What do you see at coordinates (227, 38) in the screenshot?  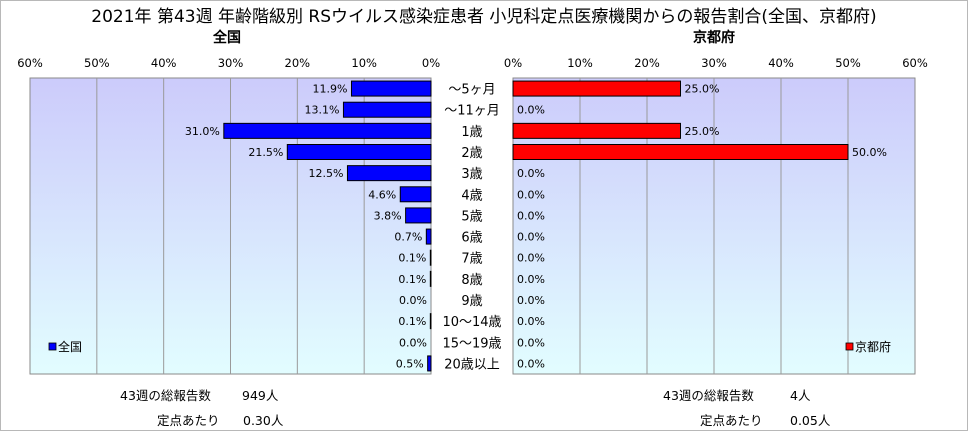 I see `national-panel-title: 全国` at bounding box center [227, 38].